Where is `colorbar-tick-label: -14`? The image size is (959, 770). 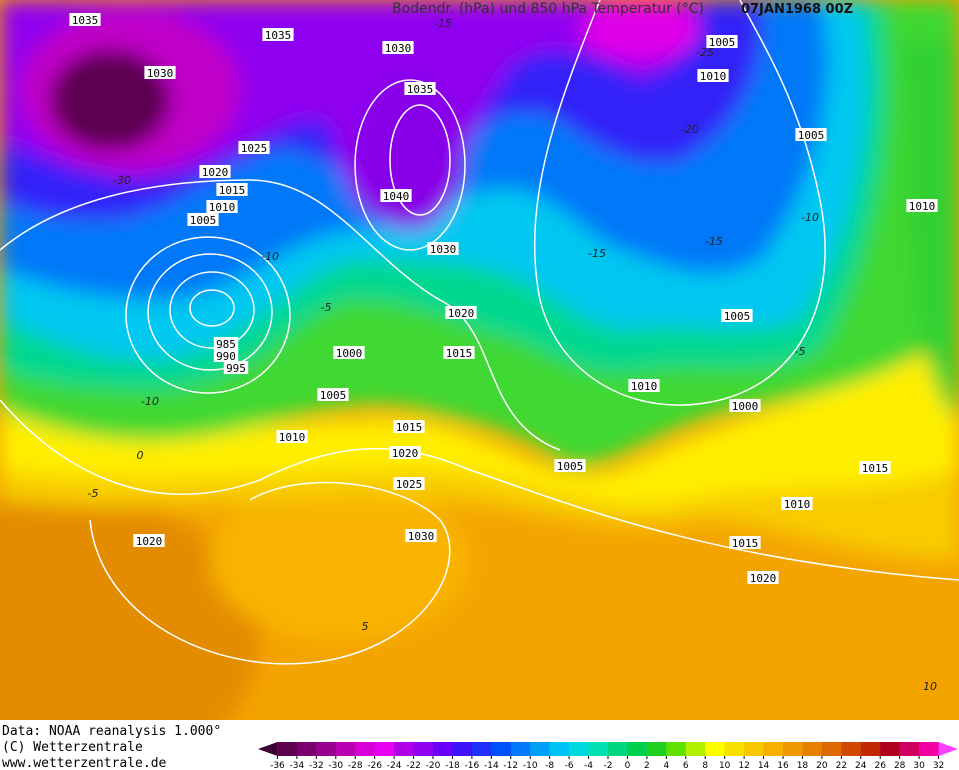 colorbar-tick-label: -14 is located at coordinates (491, 765).